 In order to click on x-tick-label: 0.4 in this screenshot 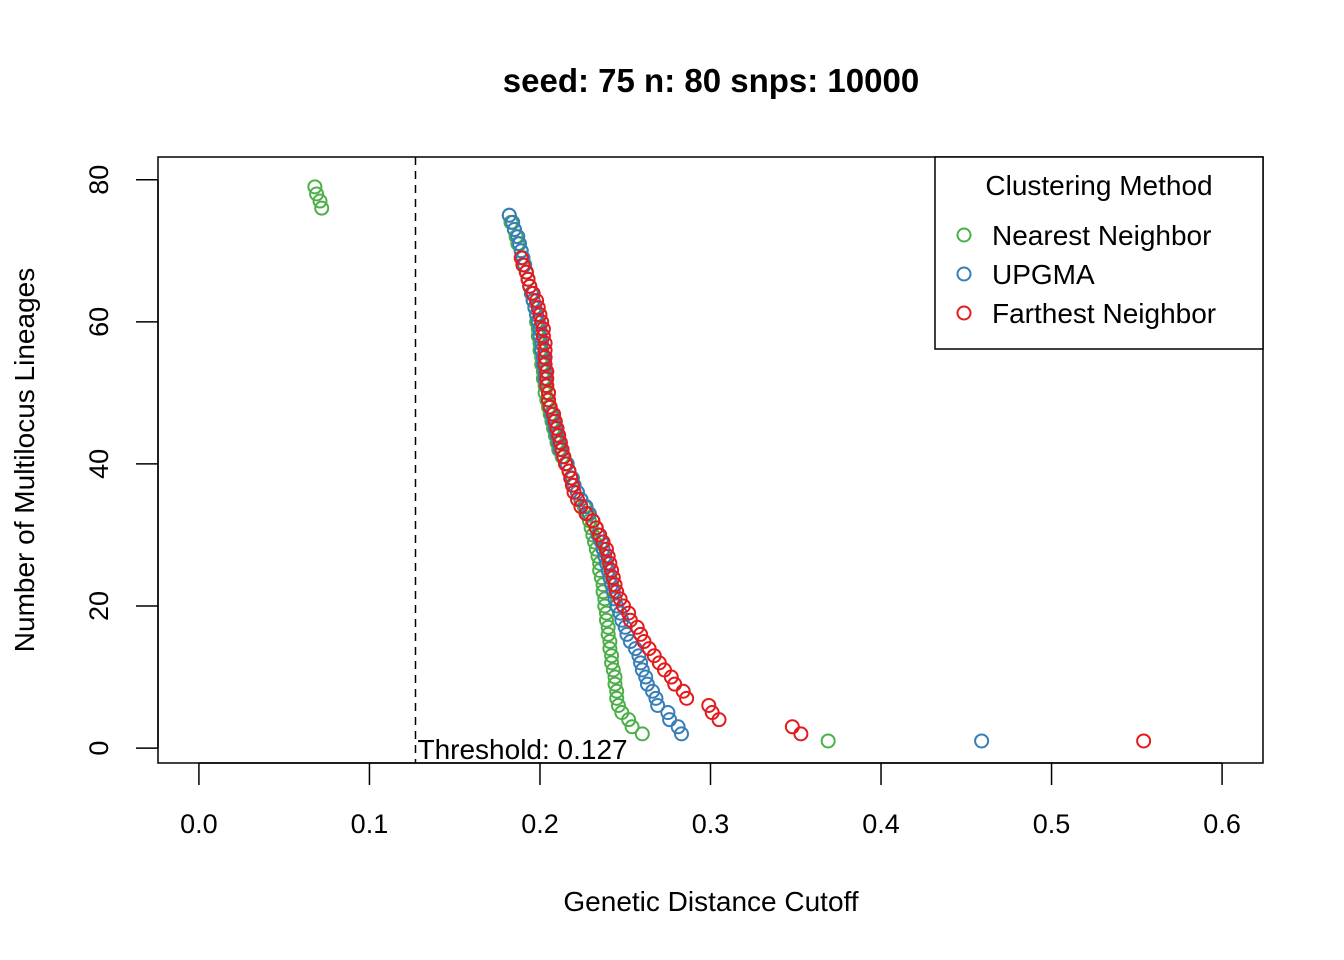, I will do `click(881, 824)`.